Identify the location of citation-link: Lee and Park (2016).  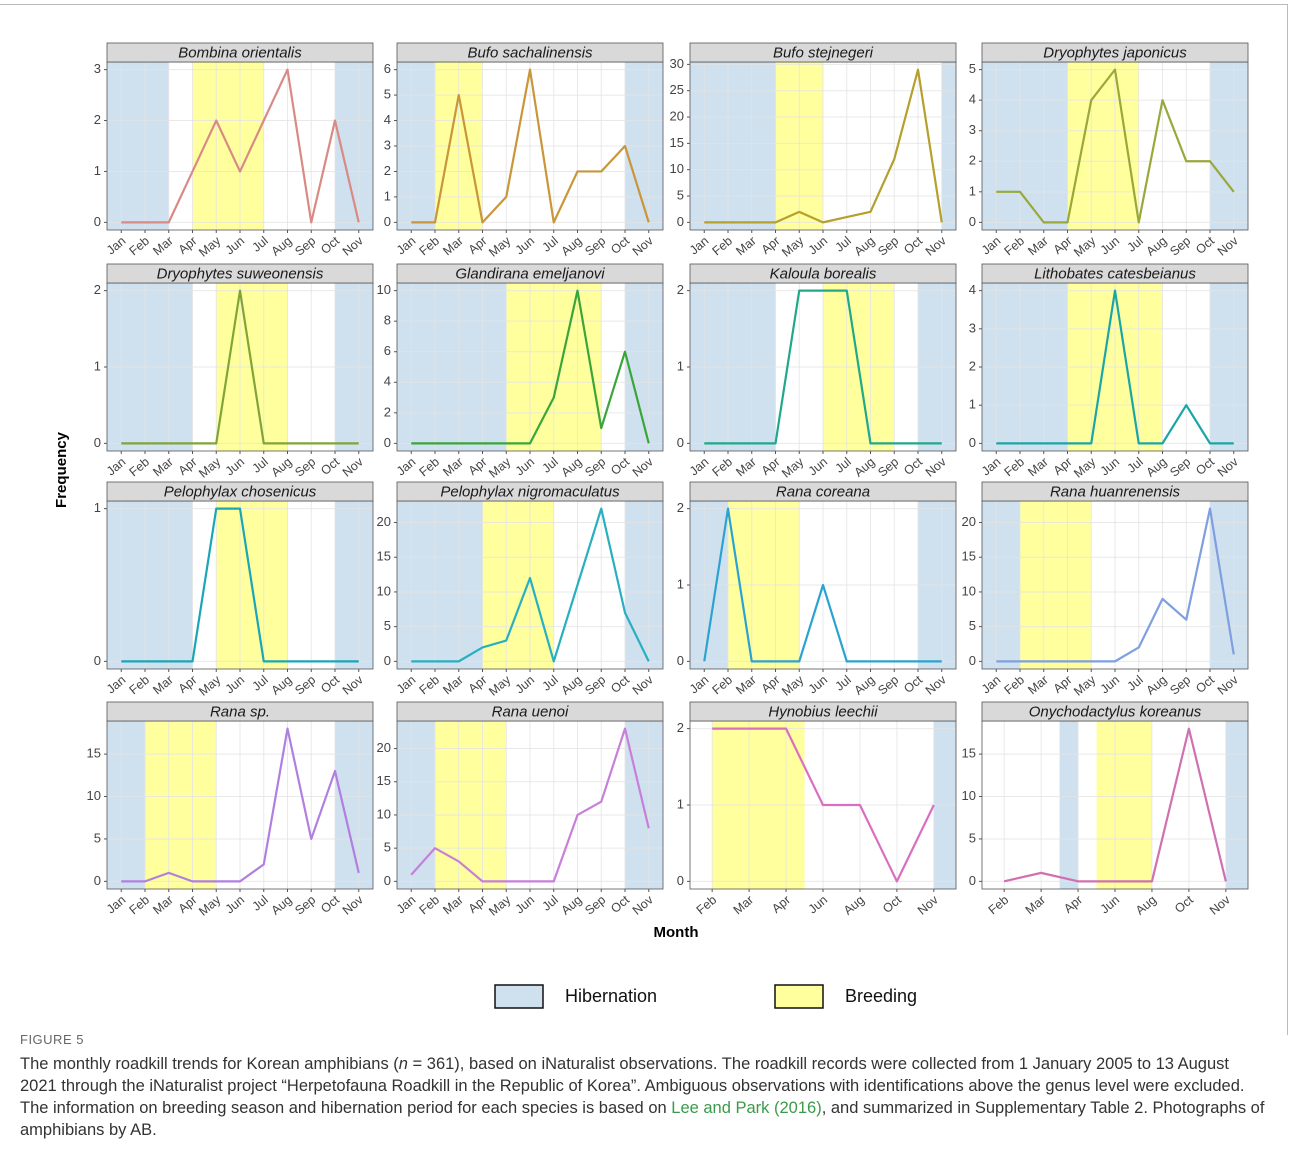
(746, 1108).